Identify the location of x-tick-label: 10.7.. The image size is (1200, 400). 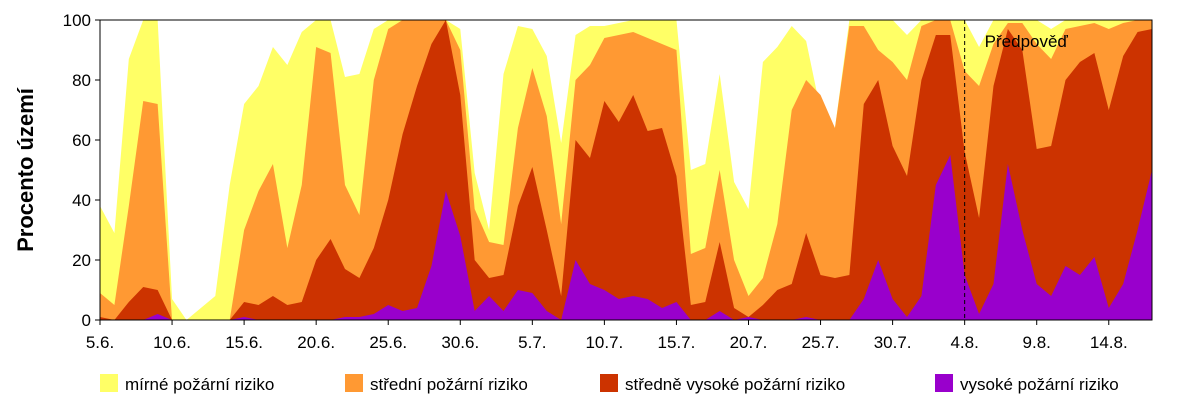
(604, 342).